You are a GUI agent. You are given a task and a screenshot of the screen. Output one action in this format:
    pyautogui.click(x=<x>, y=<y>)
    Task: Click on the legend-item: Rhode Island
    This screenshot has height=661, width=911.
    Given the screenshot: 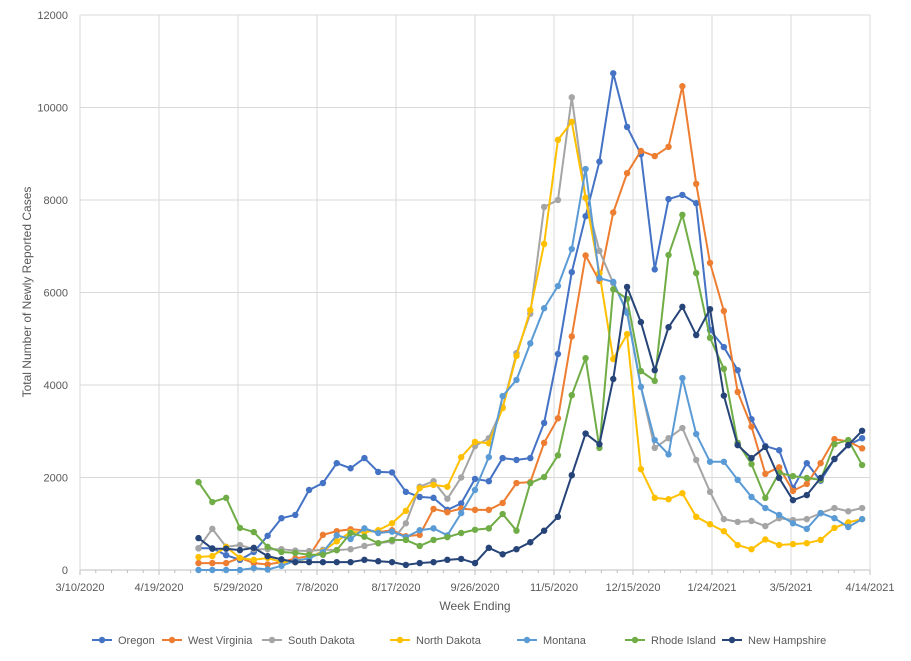 What is the action you would take?
    pyautogui.click(x=670, y=641)
    